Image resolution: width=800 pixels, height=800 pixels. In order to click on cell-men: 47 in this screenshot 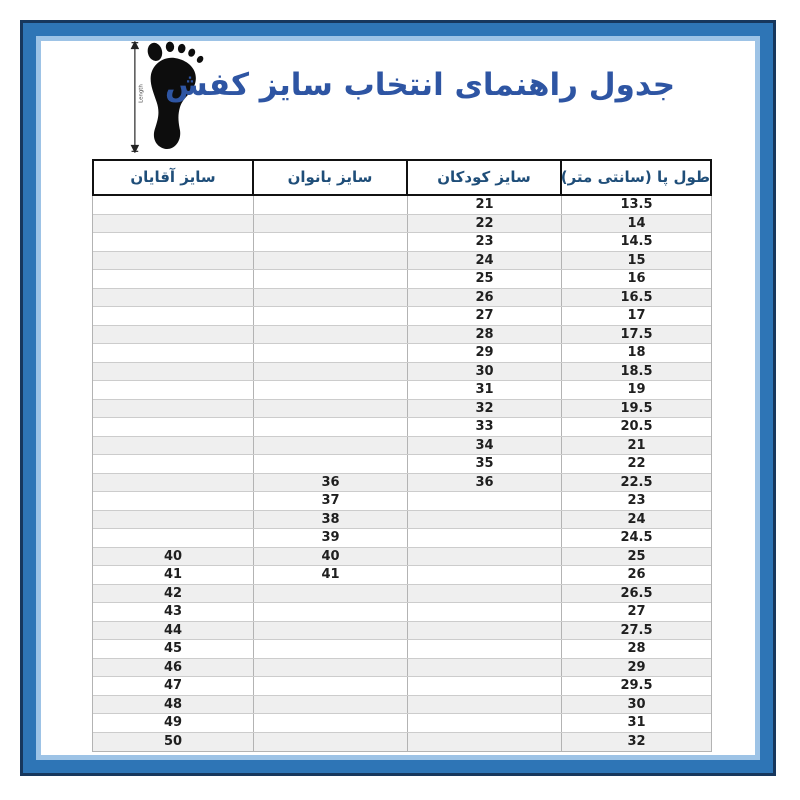, I will do `click(173, 685)`.